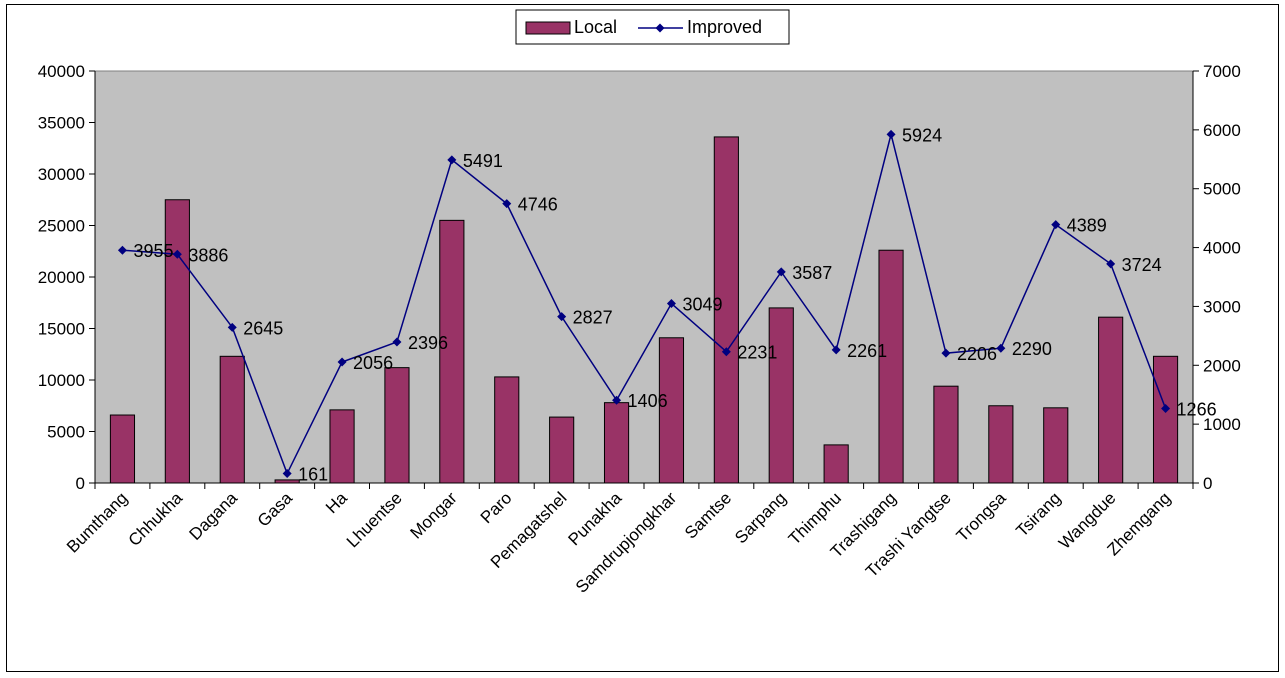 This screenshot has width=1285, height=678. Describe the element at coordinates (617, 400) in the screenshot. I see `marker-punakha` at that location.